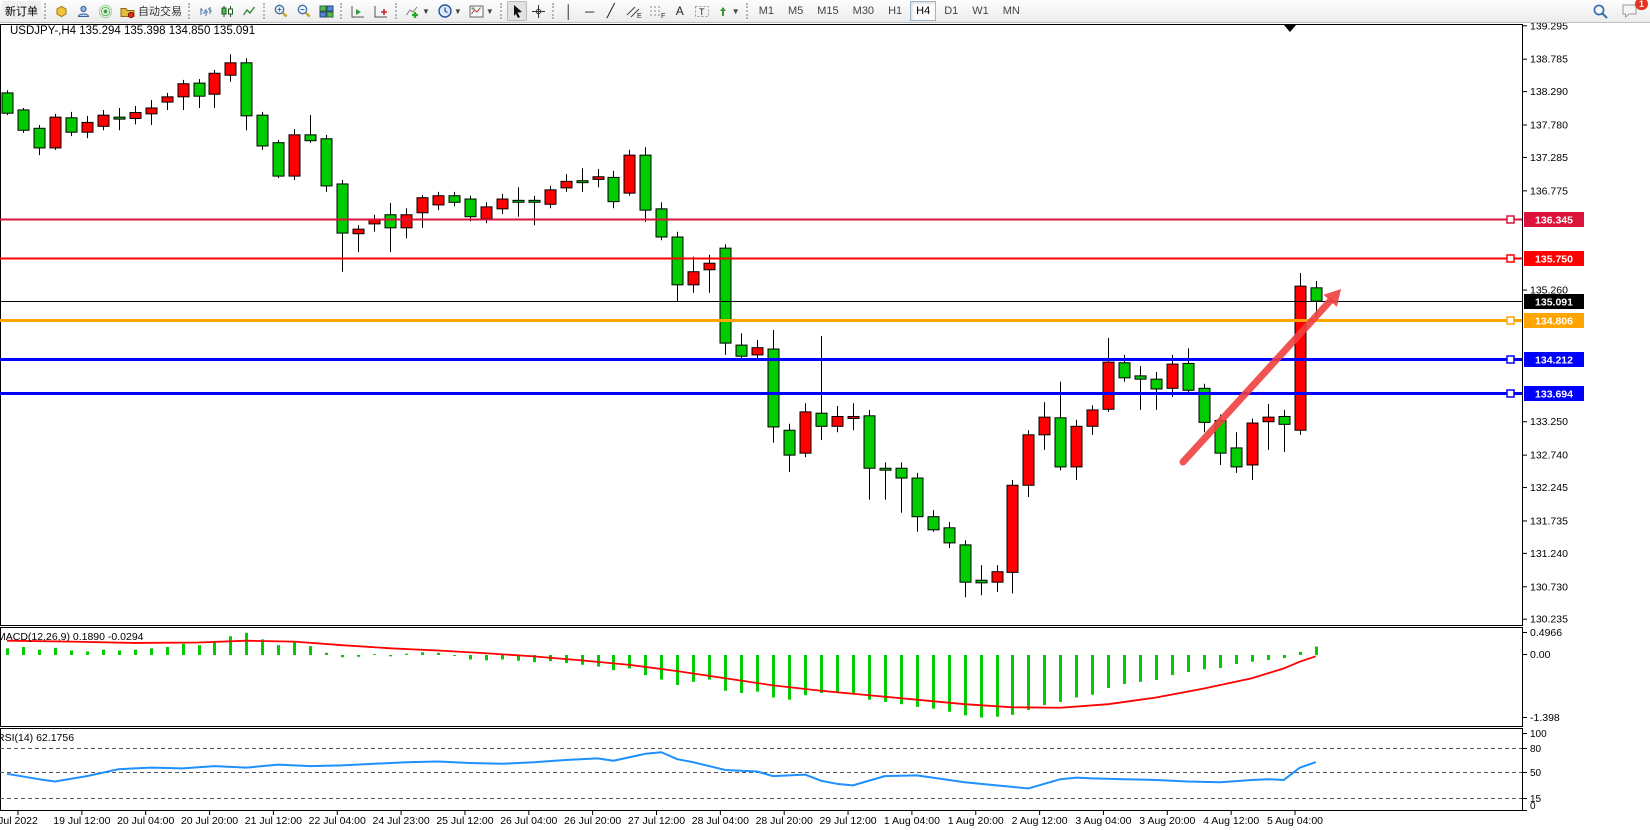 The height and width of the screenshot is (830, 1650). Describe the element at coordinates (1011, 11) in the screenshot. I see `timeframe-mn: MN` at that location.